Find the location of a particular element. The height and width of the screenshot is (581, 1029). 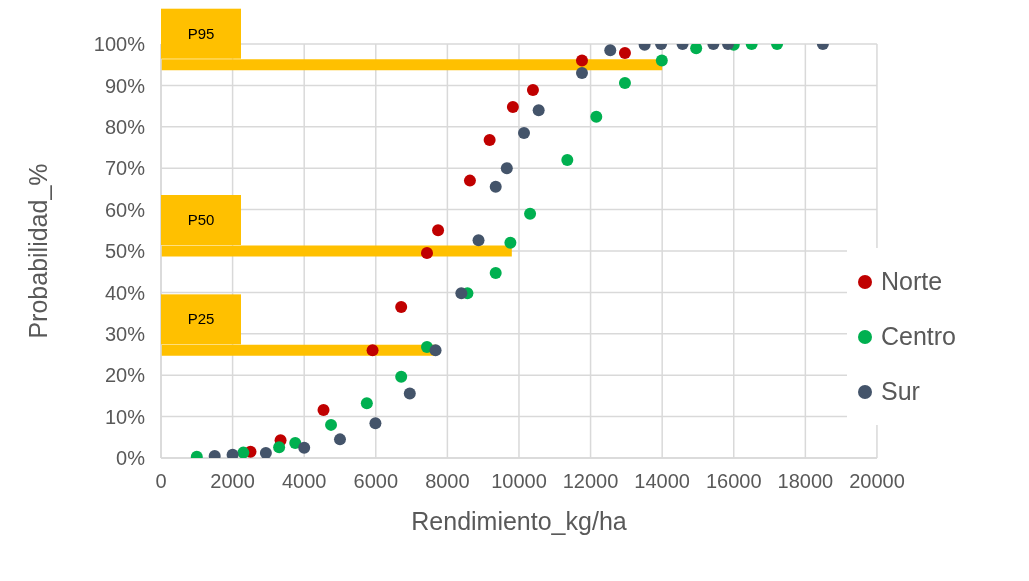

x-tick-label: 10000 is located at coordinates (519, 481).